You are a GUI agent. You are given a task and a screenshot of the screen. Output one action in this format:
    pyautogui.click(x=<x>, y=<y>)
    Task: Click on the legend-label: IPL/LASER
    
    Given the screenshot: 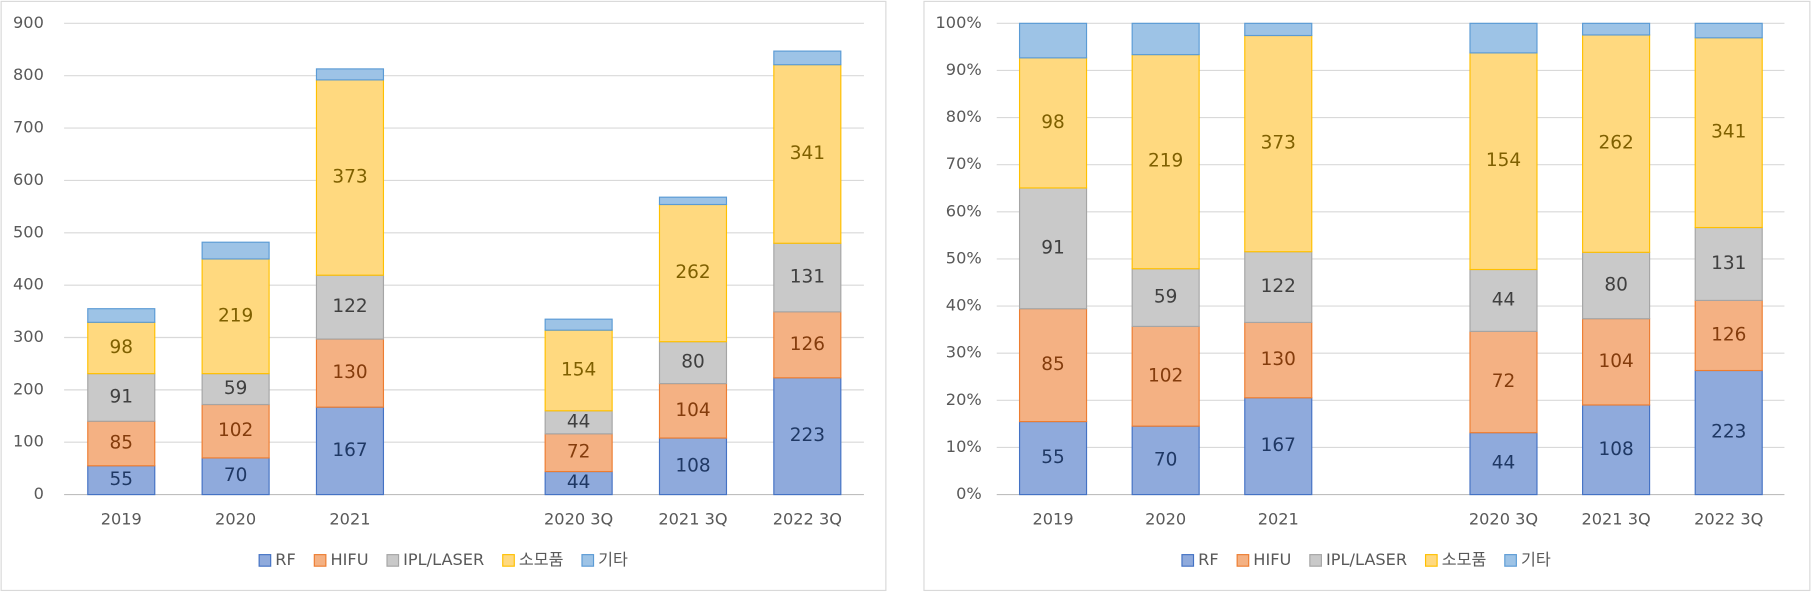 What is the action you would take?
    pyautogui.click(x=443, y=559)
    